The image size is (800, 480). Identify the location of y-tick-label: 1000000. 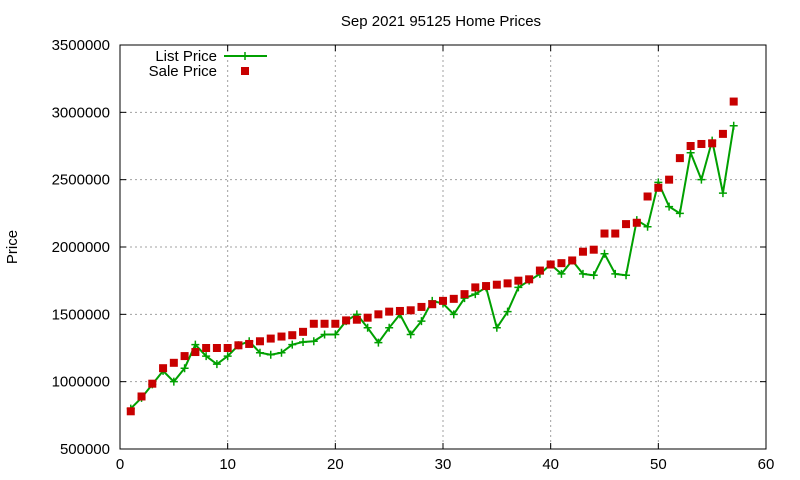
(81, 382).